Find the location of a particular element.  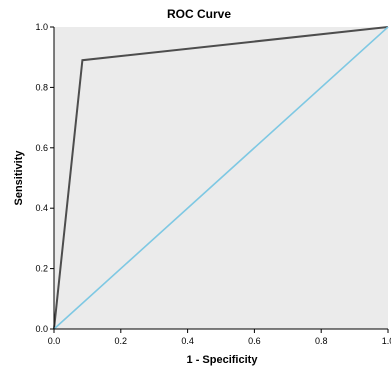

x-axis-label: 1 - Specificity is located at coordinates (223, 360).